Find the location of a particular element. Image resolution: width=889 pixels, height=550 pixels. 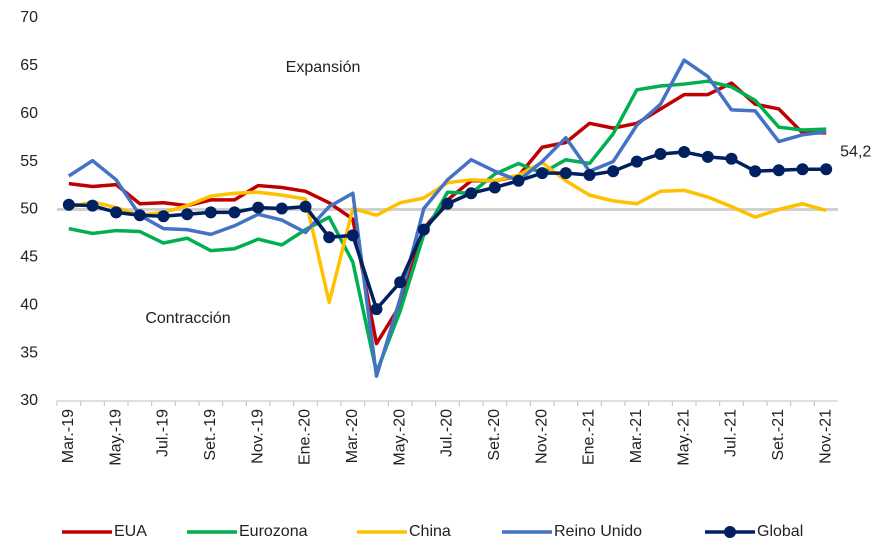

annotation: Contracción is located at coordinates (187, 318).